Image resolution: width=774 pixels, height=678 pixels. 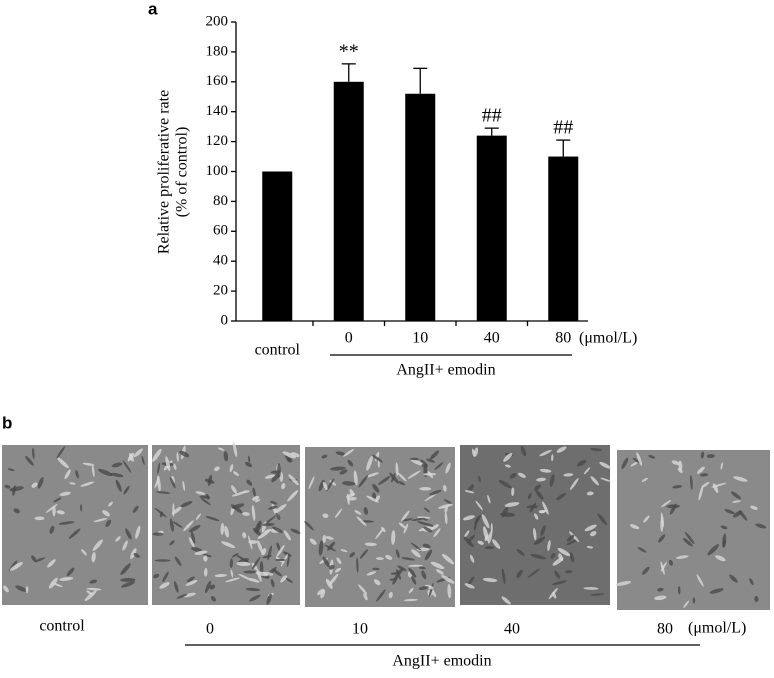 I want to click on y-label-line: (% of control), so click(x=182, y=172).